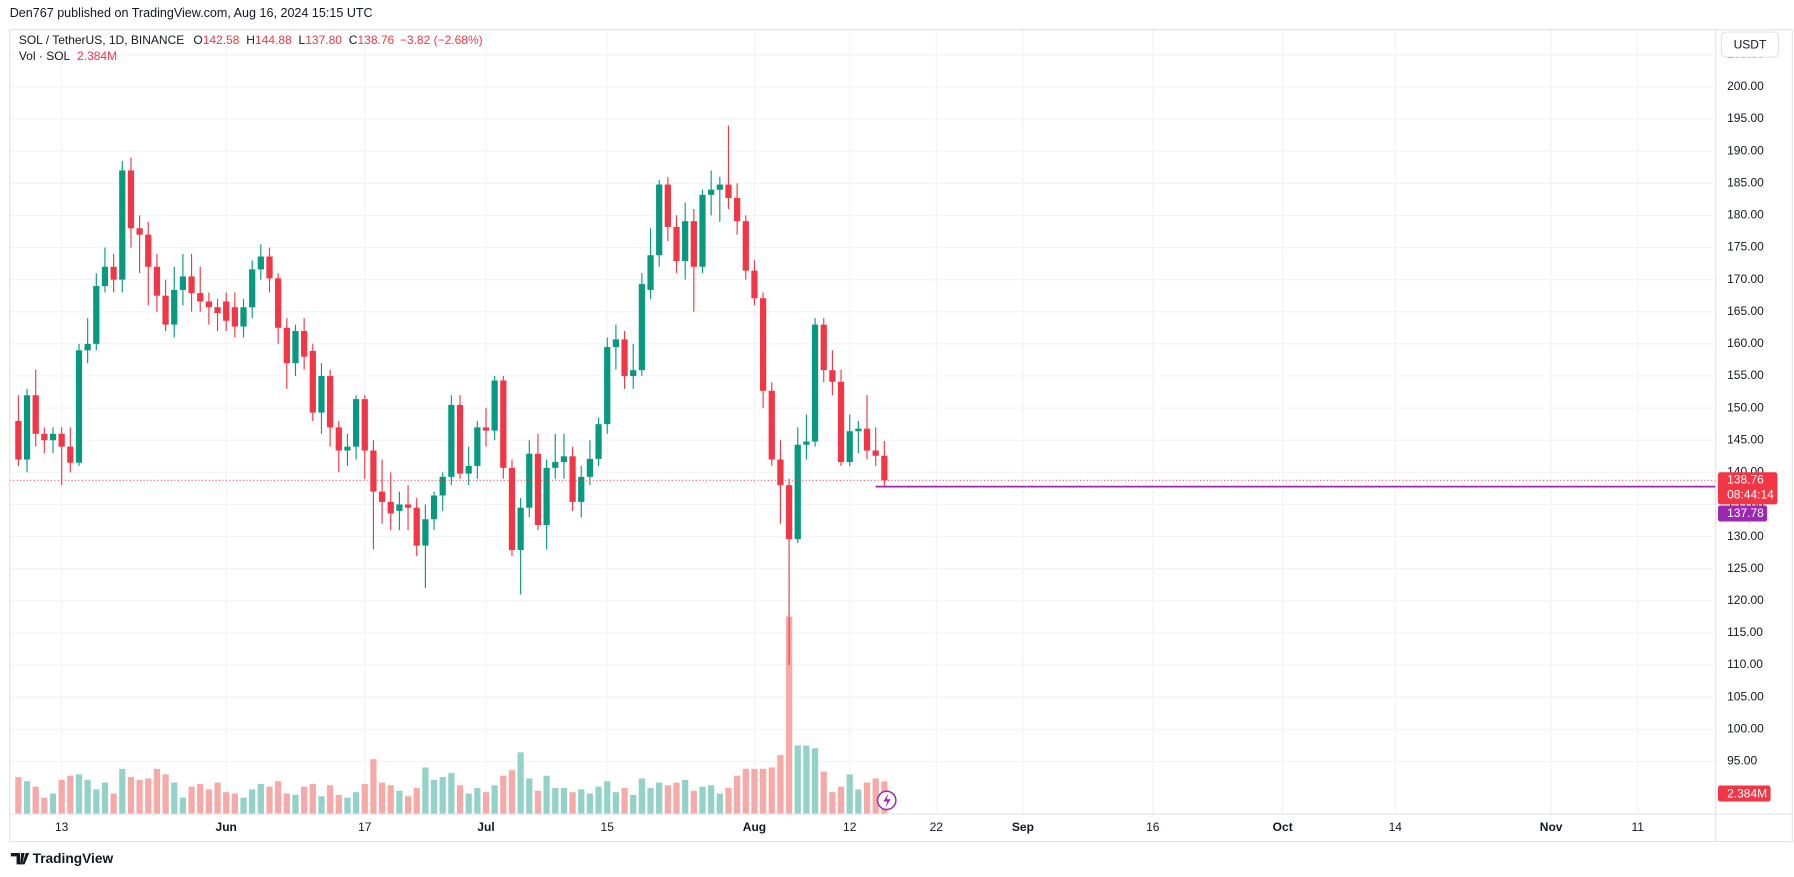  Describe the element at coordinates (1747, 488) in the screenshot. I see `last-price-badge` at that location.